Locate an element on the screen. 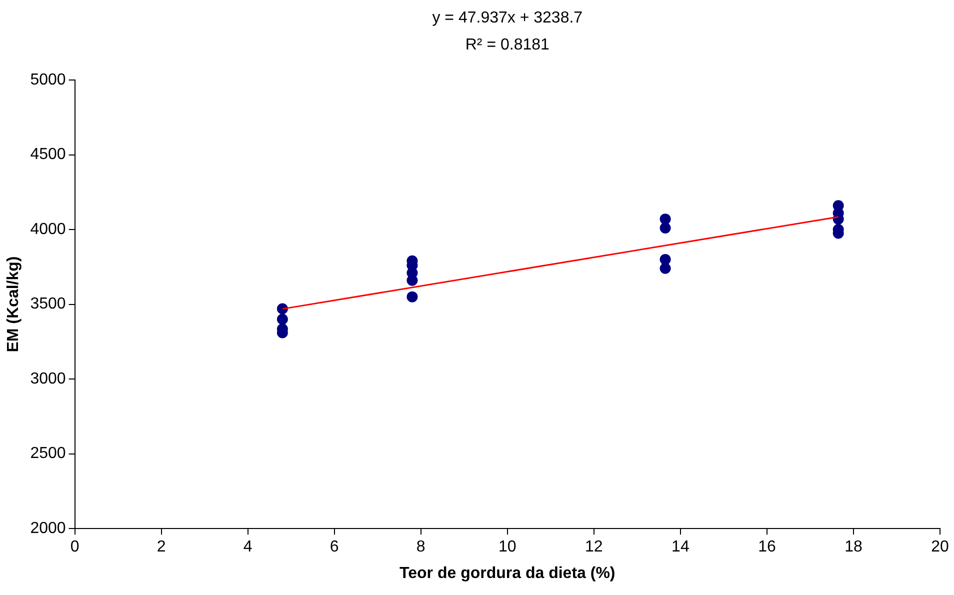 The width and height of the screenshot is (954, 595). x-tick-label: 18 is located at coordinates (853, 547).